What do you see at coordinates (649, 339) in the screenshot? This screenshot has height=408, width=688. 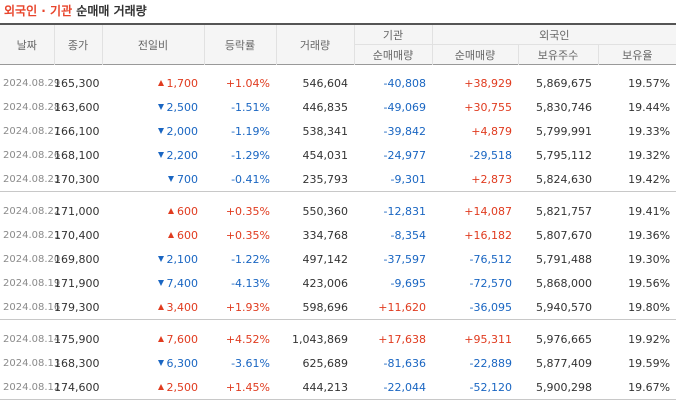 I see `cell-foreign-ratio: 19.92%` at bounding box center [649, 339].